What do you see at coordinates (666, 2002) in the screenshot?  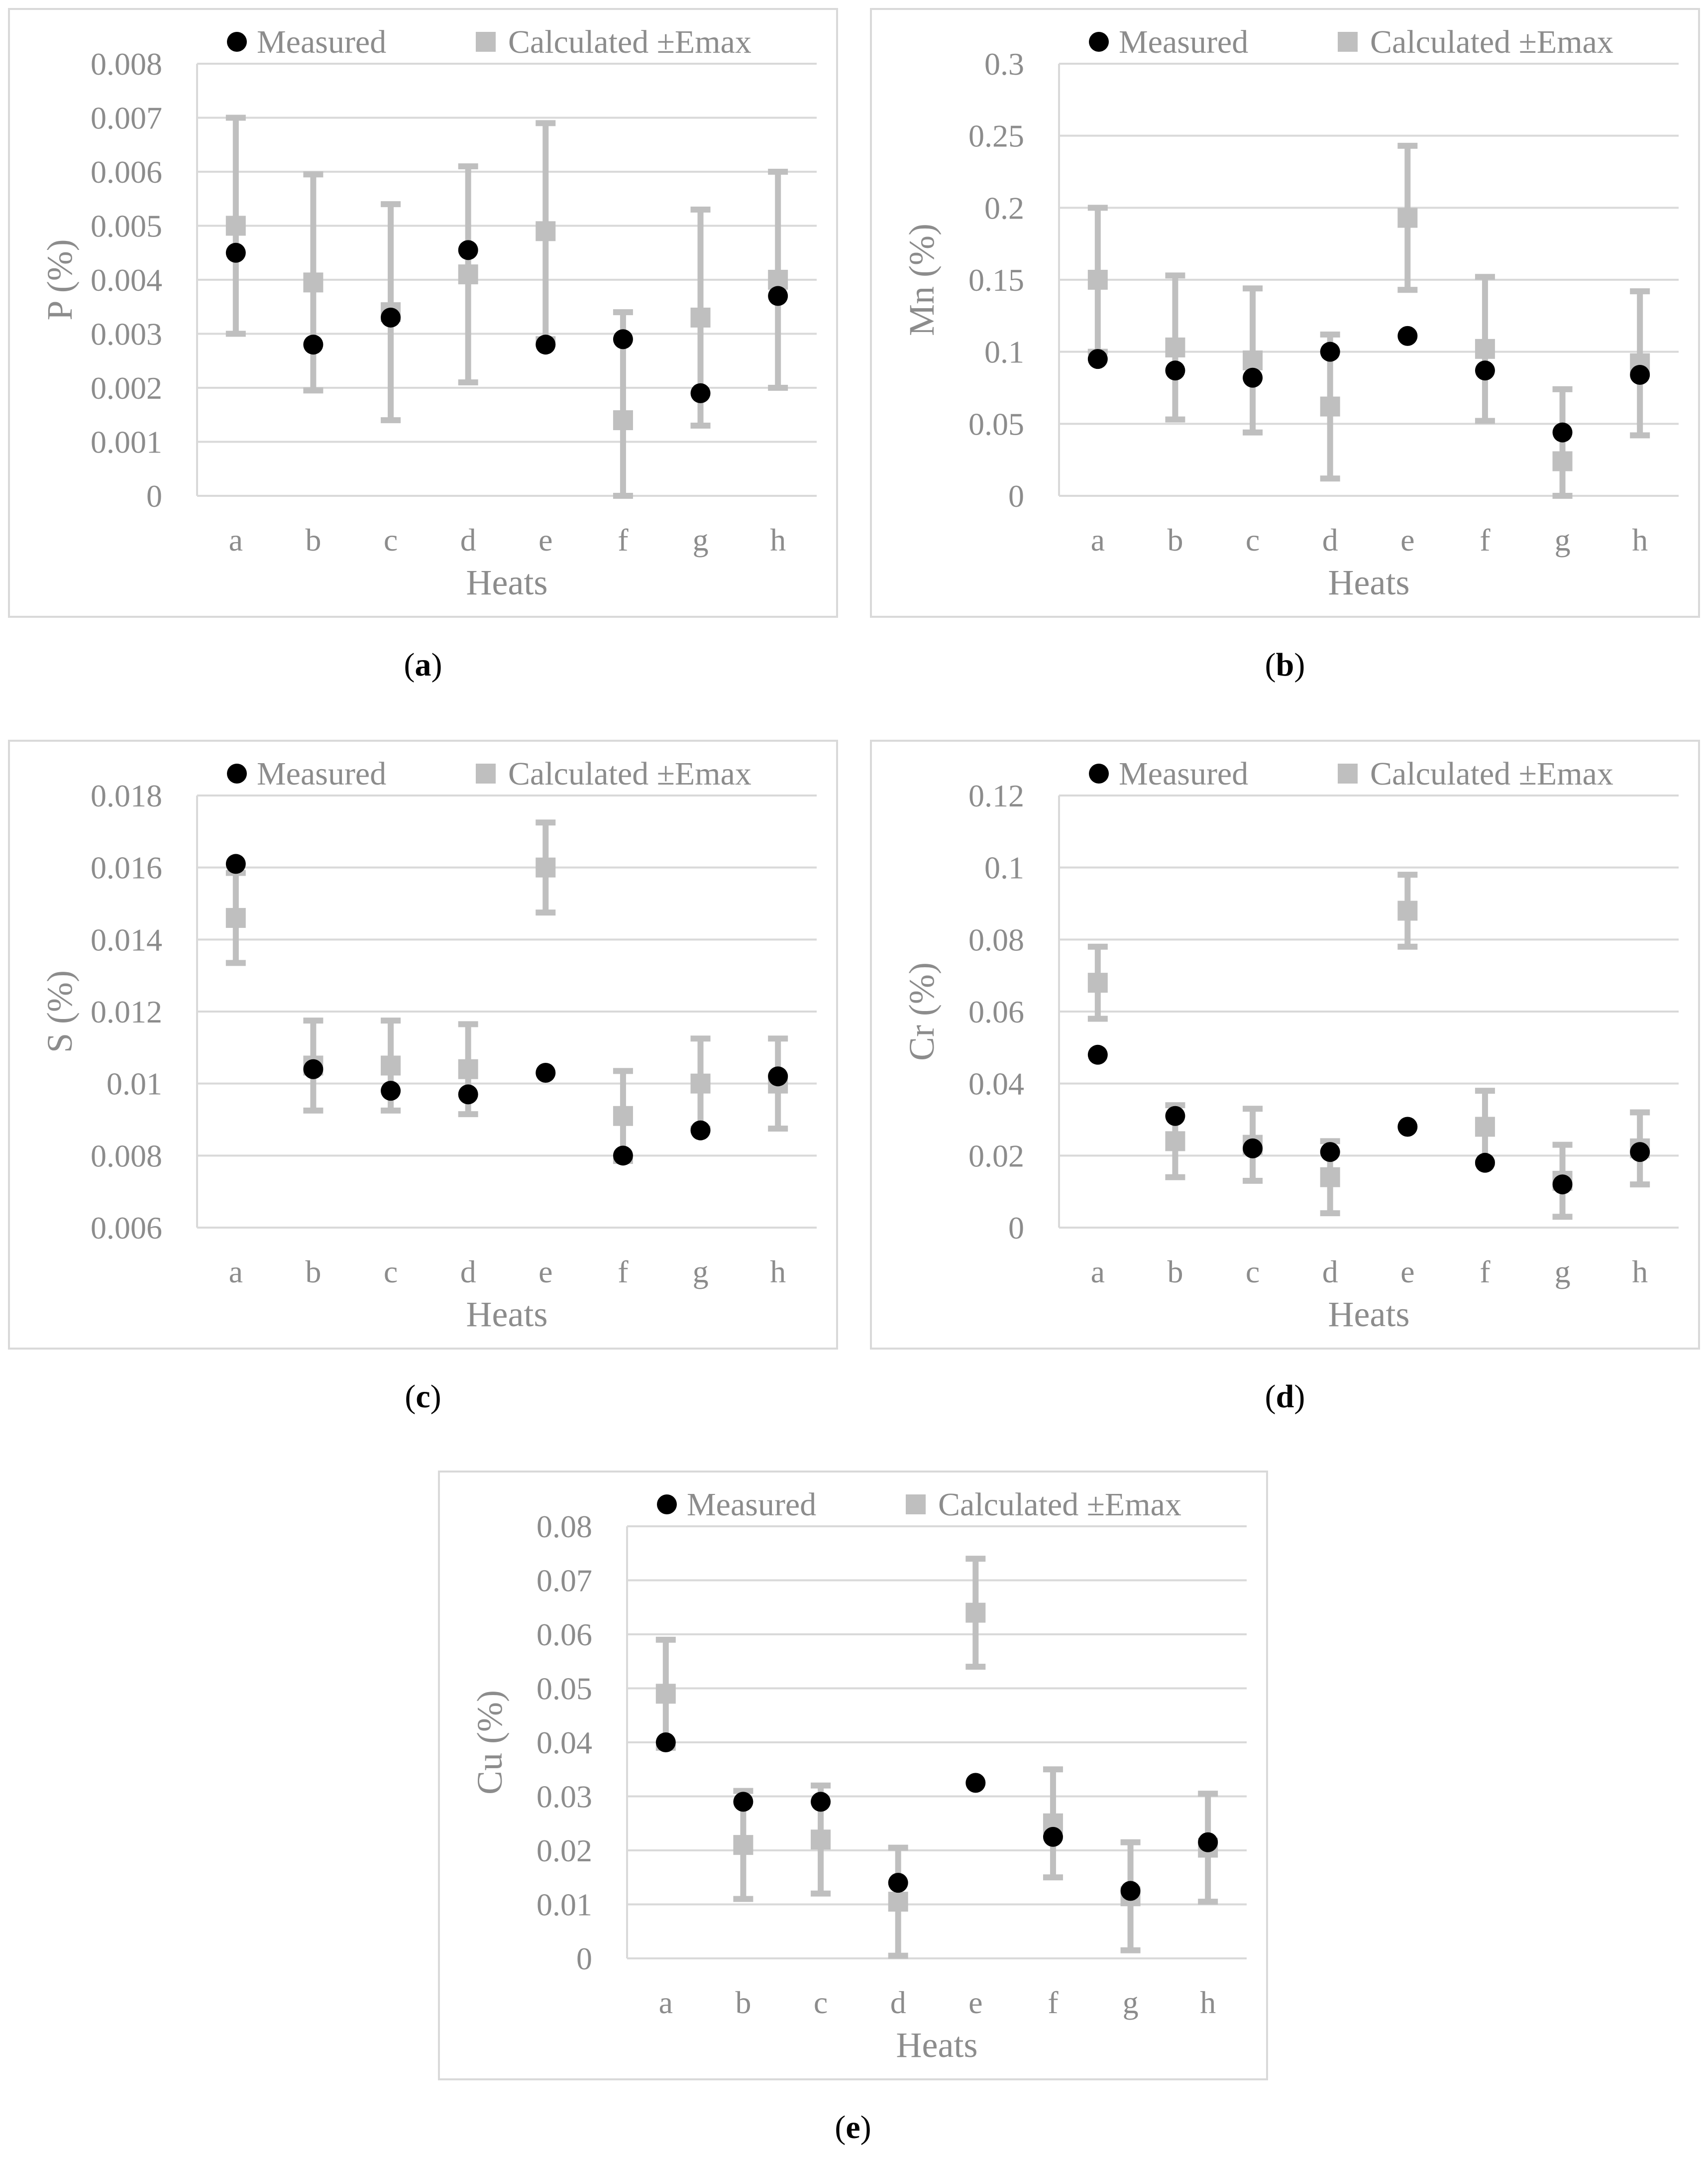 I see `x-tick-label: a` at bounding box center [666, 2002].